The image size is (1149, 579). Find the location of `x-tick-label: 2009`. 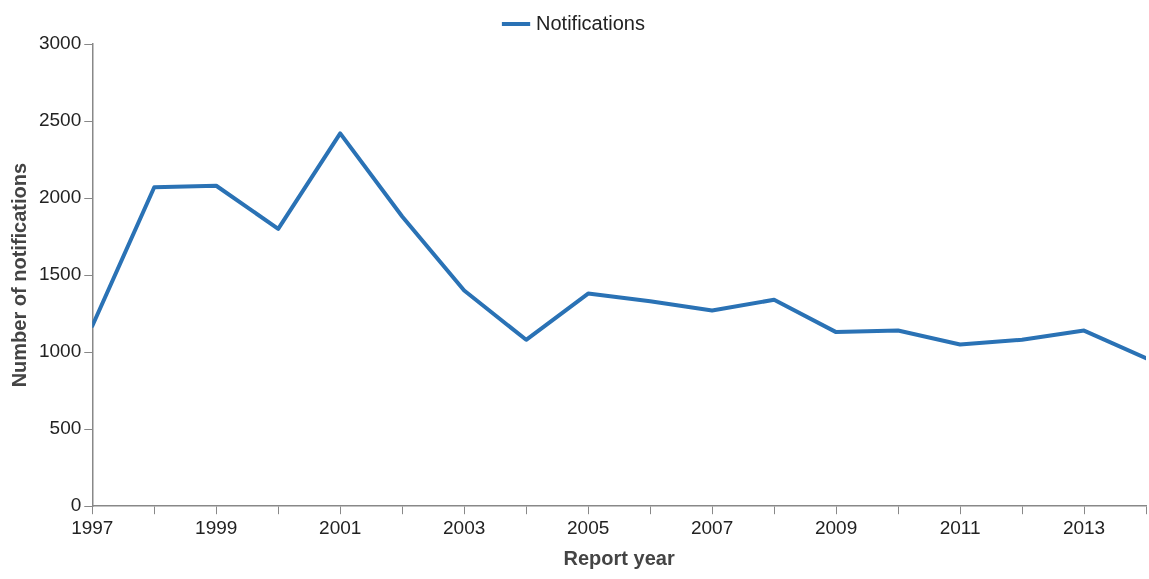

x-tick-label: 2009 is located at coordinates (836, 527).